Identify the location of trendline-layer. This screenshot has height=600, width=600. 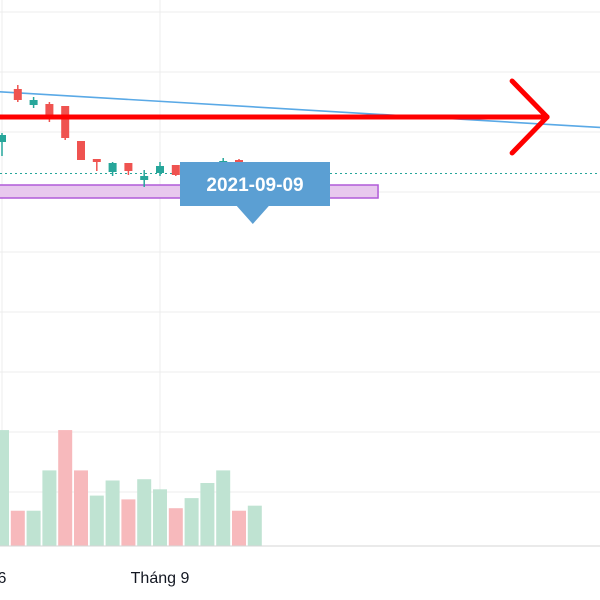
(300, 110).